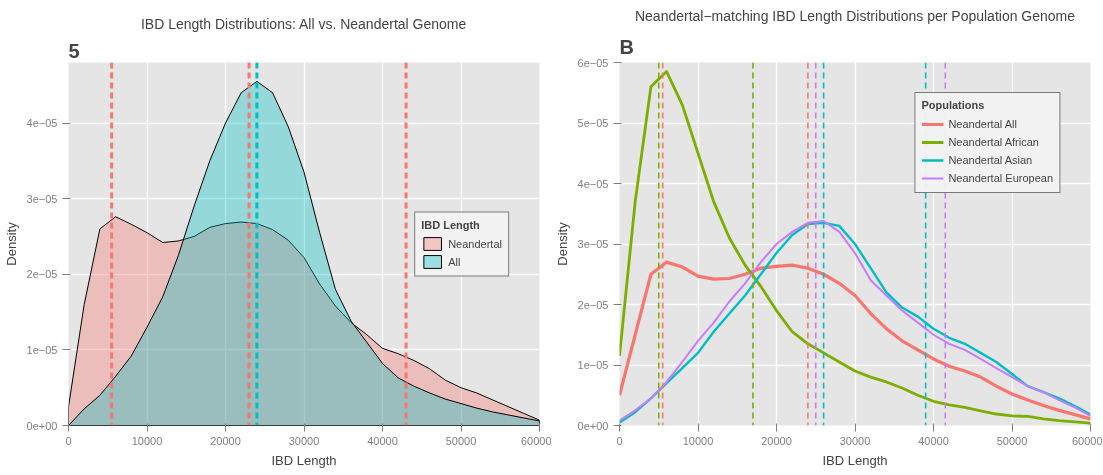  What do you see at coordinates (1000, 178) in the screenshot?
I see `legend-label: Neandertal European` at bounding box center [1000, 178].